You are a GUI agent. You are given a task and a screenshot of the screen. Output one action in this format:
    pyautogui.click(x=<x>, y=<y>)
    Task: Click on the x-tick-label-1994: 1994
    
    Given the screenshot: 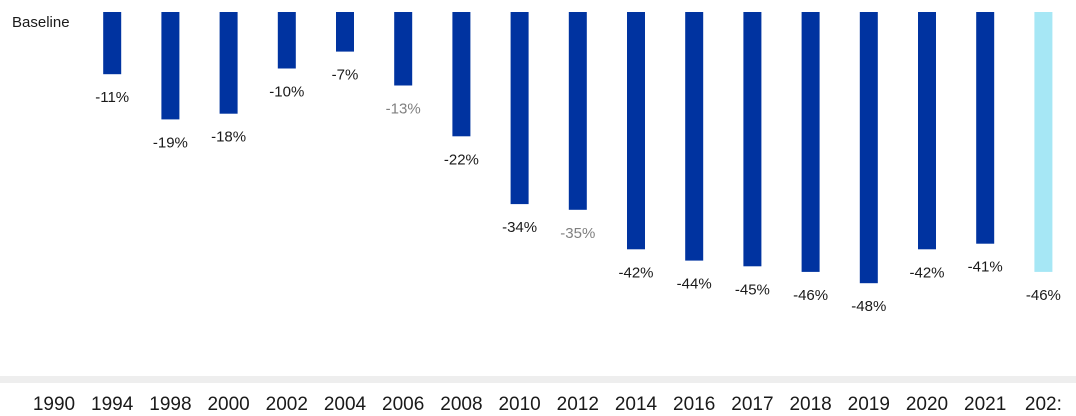 What is the action you would take?
    pyautogui.click(x=112, y=404)
    